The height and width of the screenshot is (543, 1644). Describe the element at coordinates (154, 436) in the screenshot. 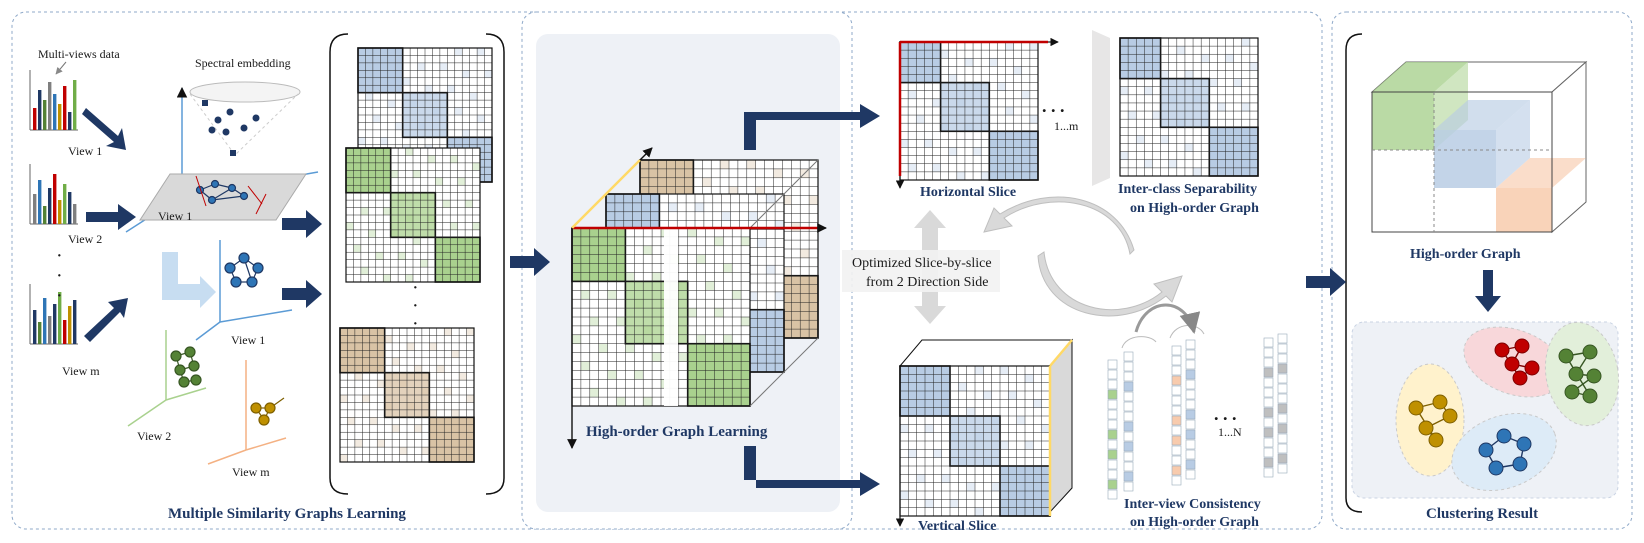

I see `axis-view2-label: View 2` at that location.